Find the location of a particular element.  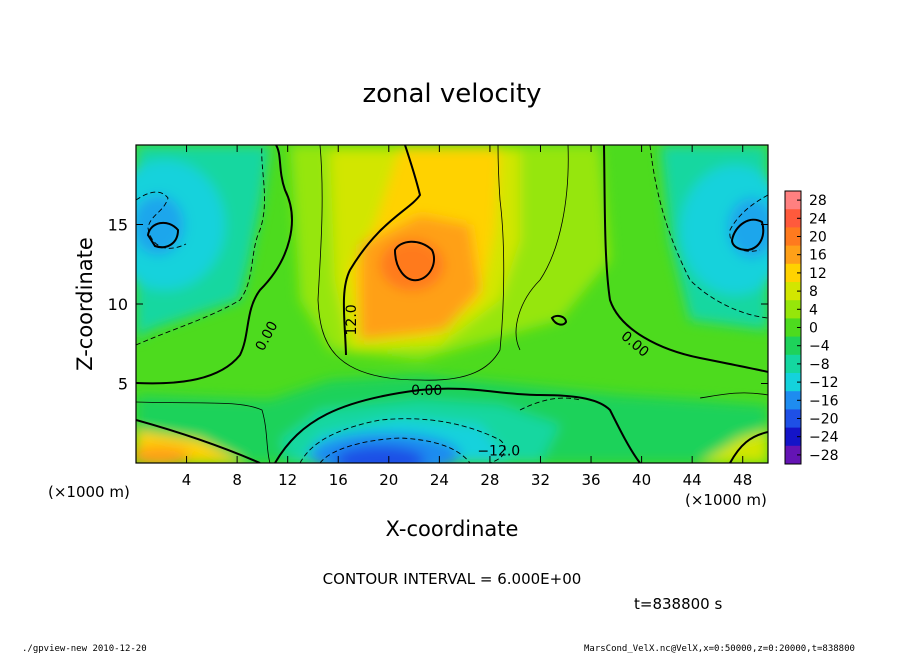

field-region-left-blue is located at coordinates (160, 225).